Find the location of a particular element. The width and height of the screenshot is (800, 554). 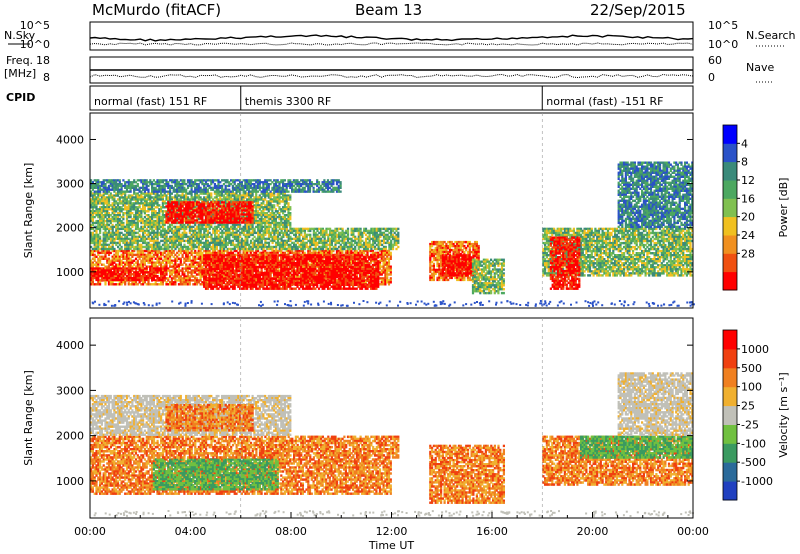

cpid-frame is located at coordinates (391, 98).